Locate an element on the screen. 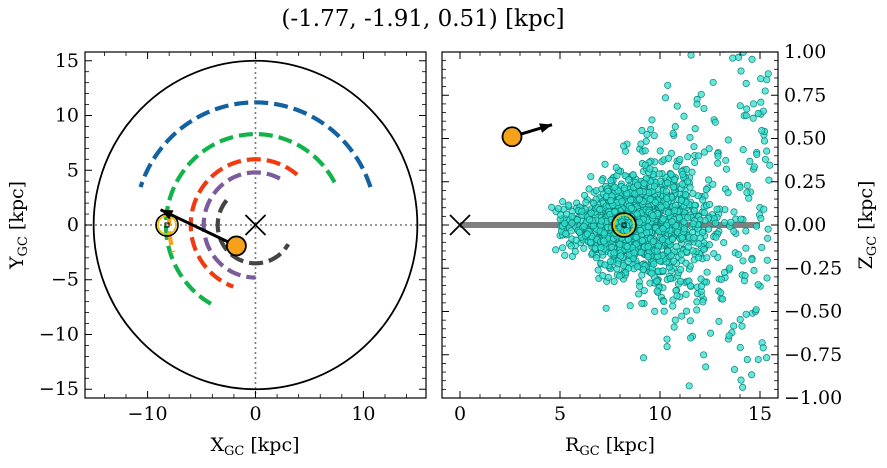  y-tick-label: 10 is located at coordinates (67, 116).